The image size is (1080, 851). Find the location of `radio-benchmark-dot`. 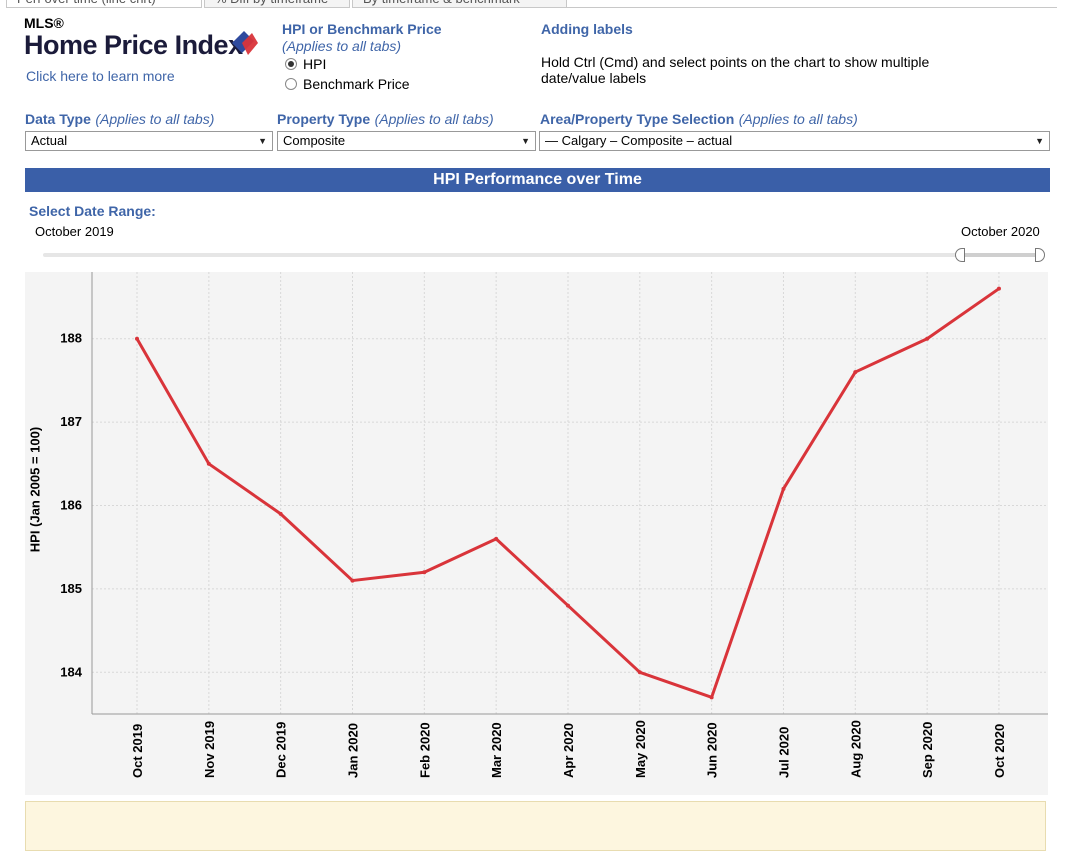

radio-benchmark-dot is located at coordinates (291, 84).